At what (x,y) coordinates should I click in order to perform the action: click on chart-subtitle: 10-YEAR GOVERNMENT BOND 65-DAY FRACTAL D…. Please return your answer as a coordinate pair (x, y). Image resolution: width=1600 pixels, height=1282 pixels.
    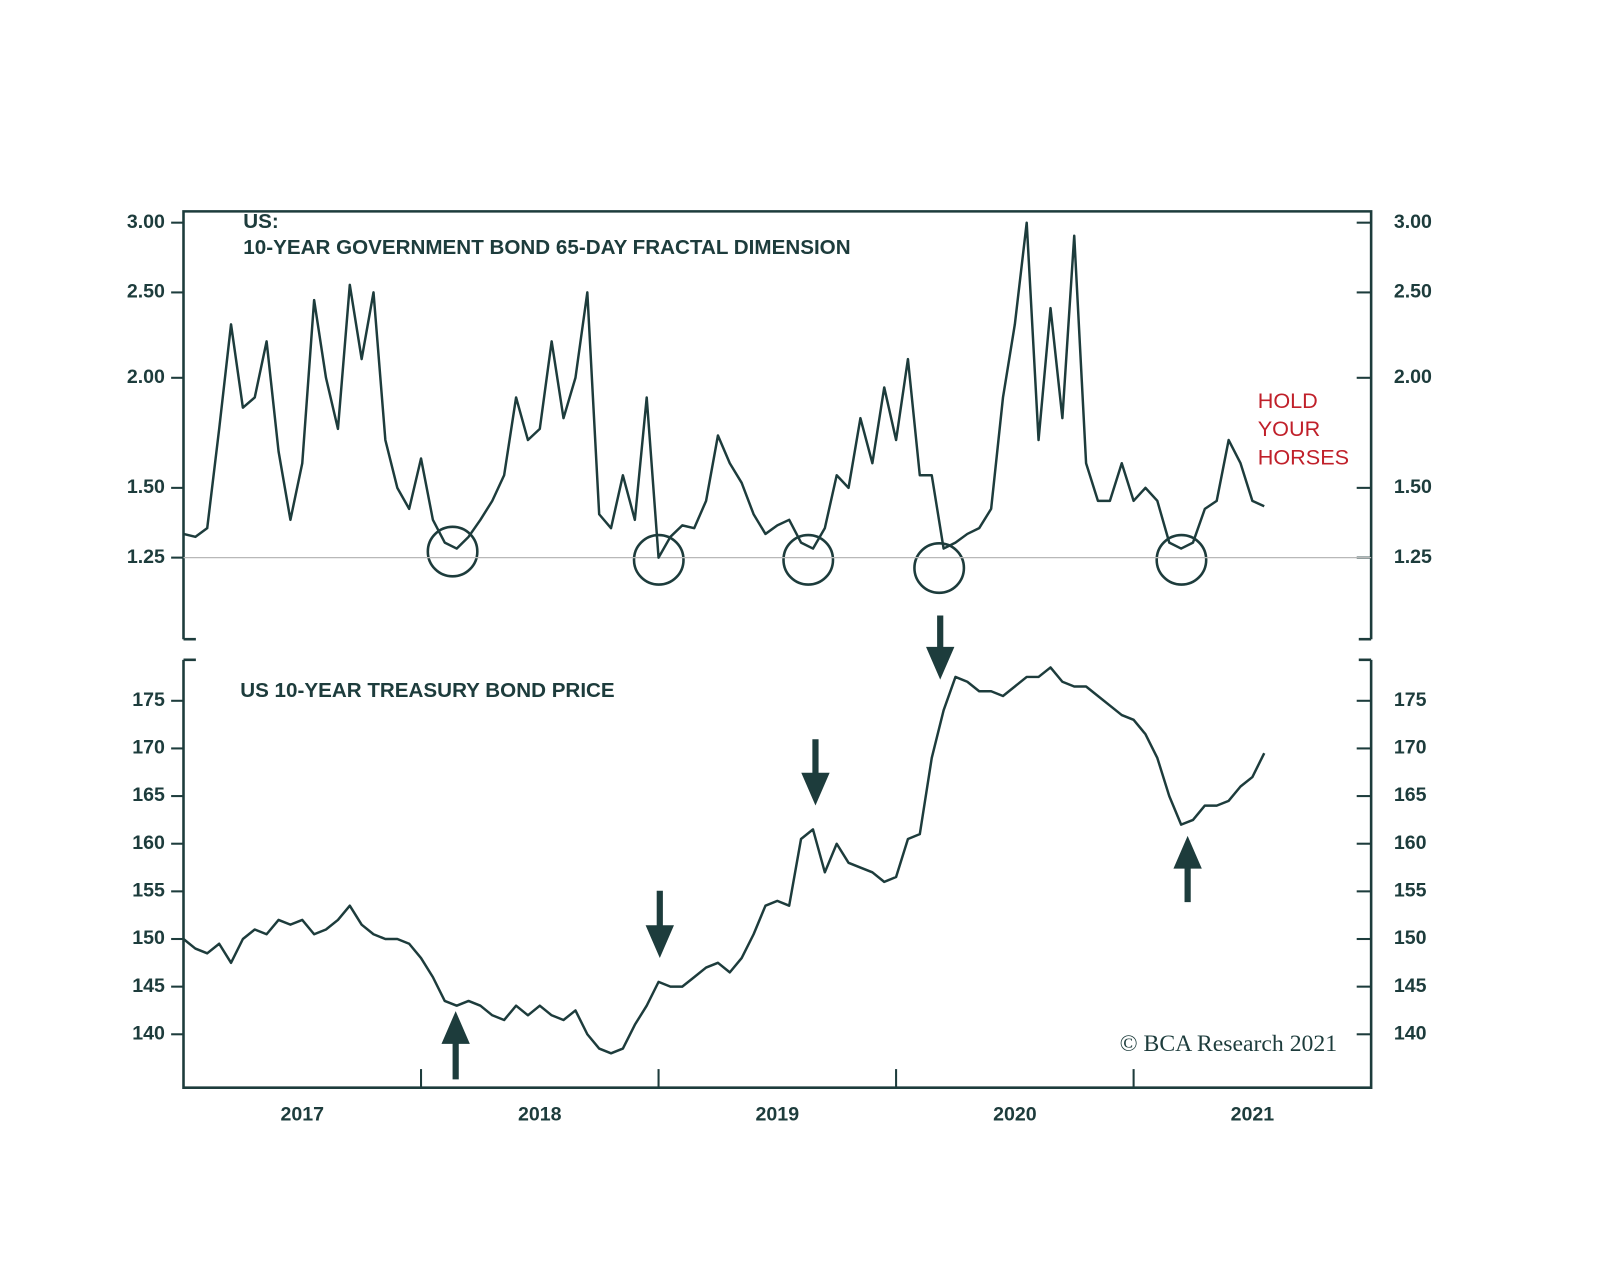
    Looking at the image, I should click on (546, 247).